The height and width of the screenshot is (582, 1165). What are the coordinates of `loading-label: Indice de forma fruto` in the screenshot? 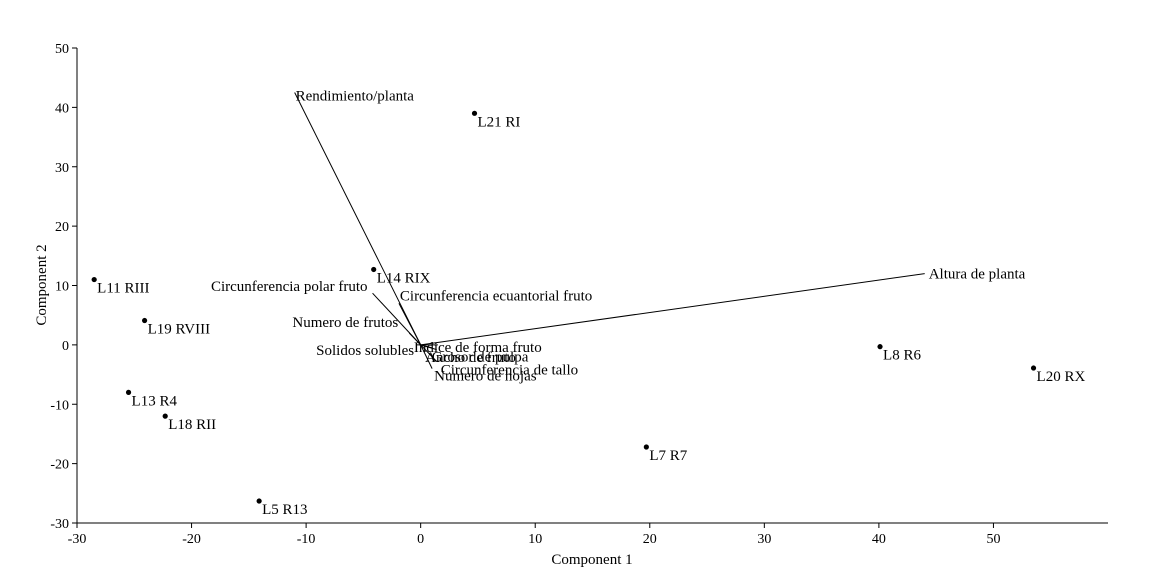 It's located at (478, 348).